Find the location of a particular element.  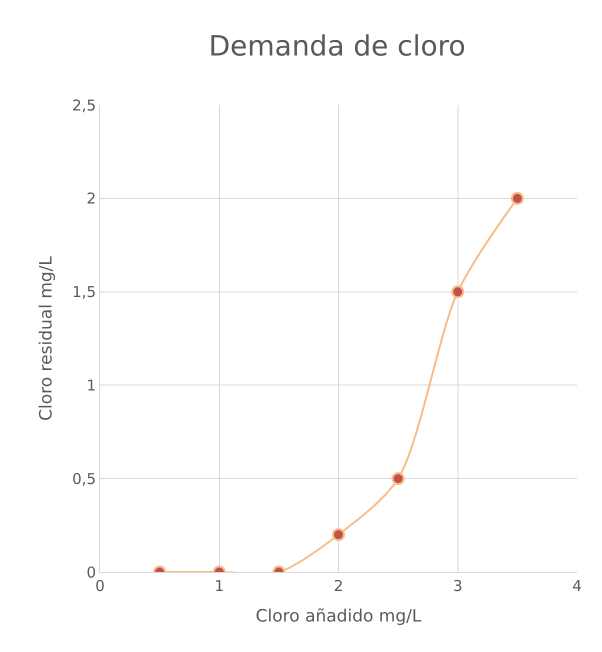

y-tick-label: 1 is located at coordinates (91, 385).